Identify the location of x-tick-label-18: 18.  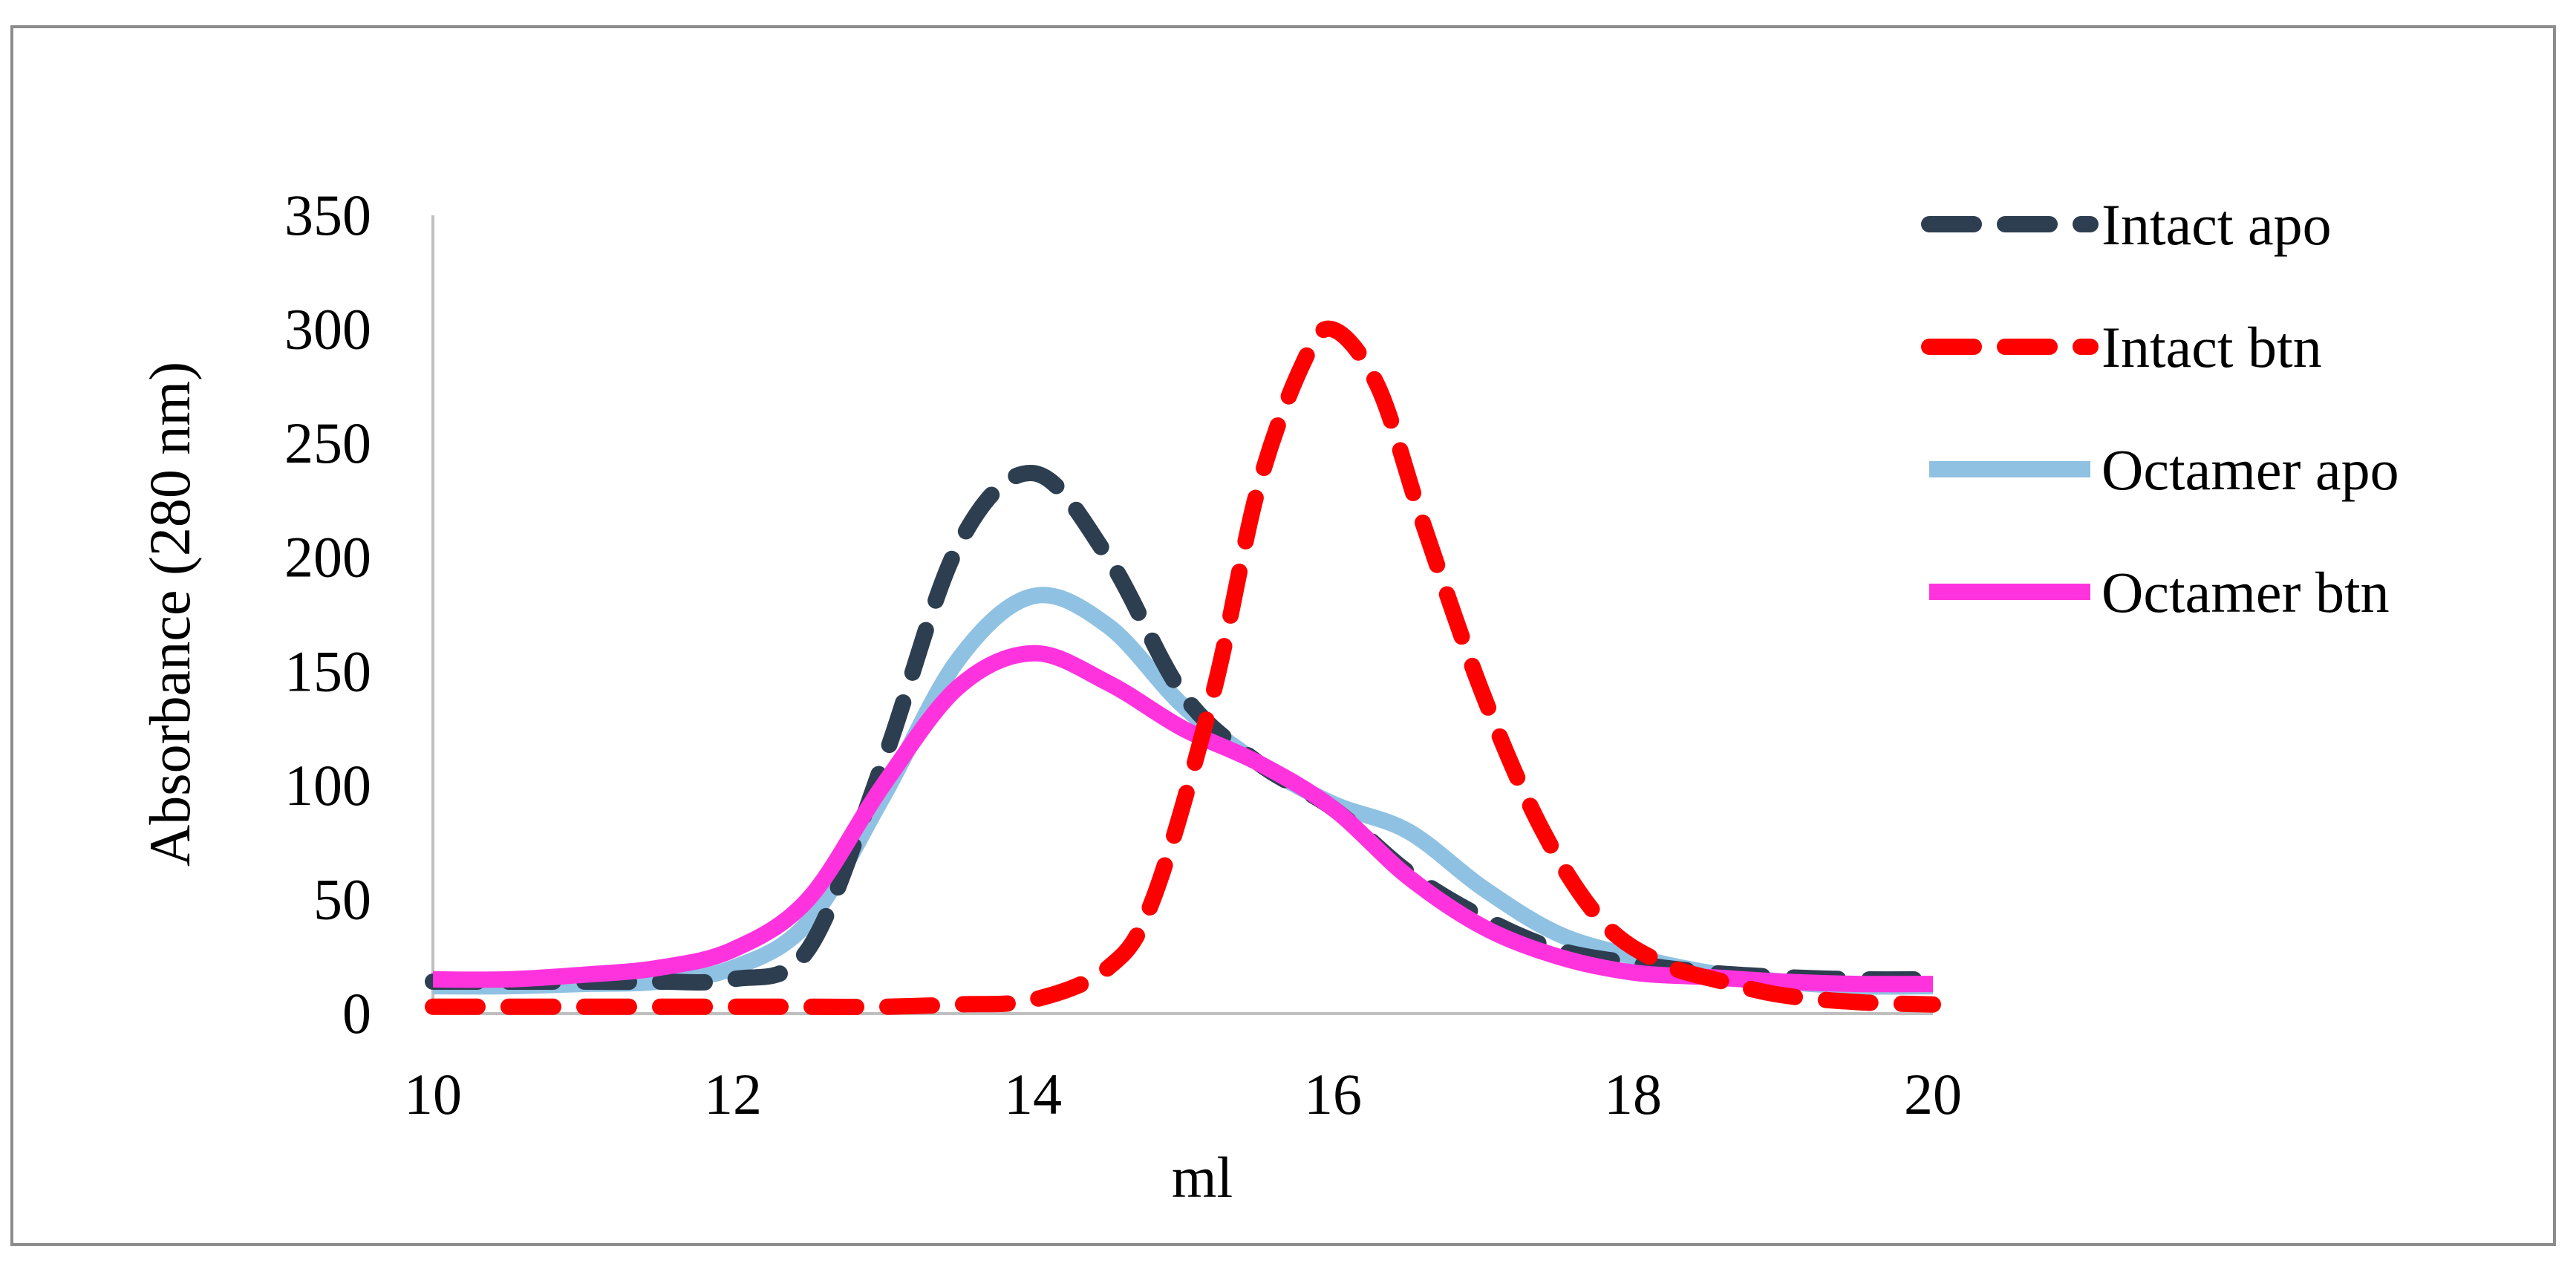
(1633, 1094).